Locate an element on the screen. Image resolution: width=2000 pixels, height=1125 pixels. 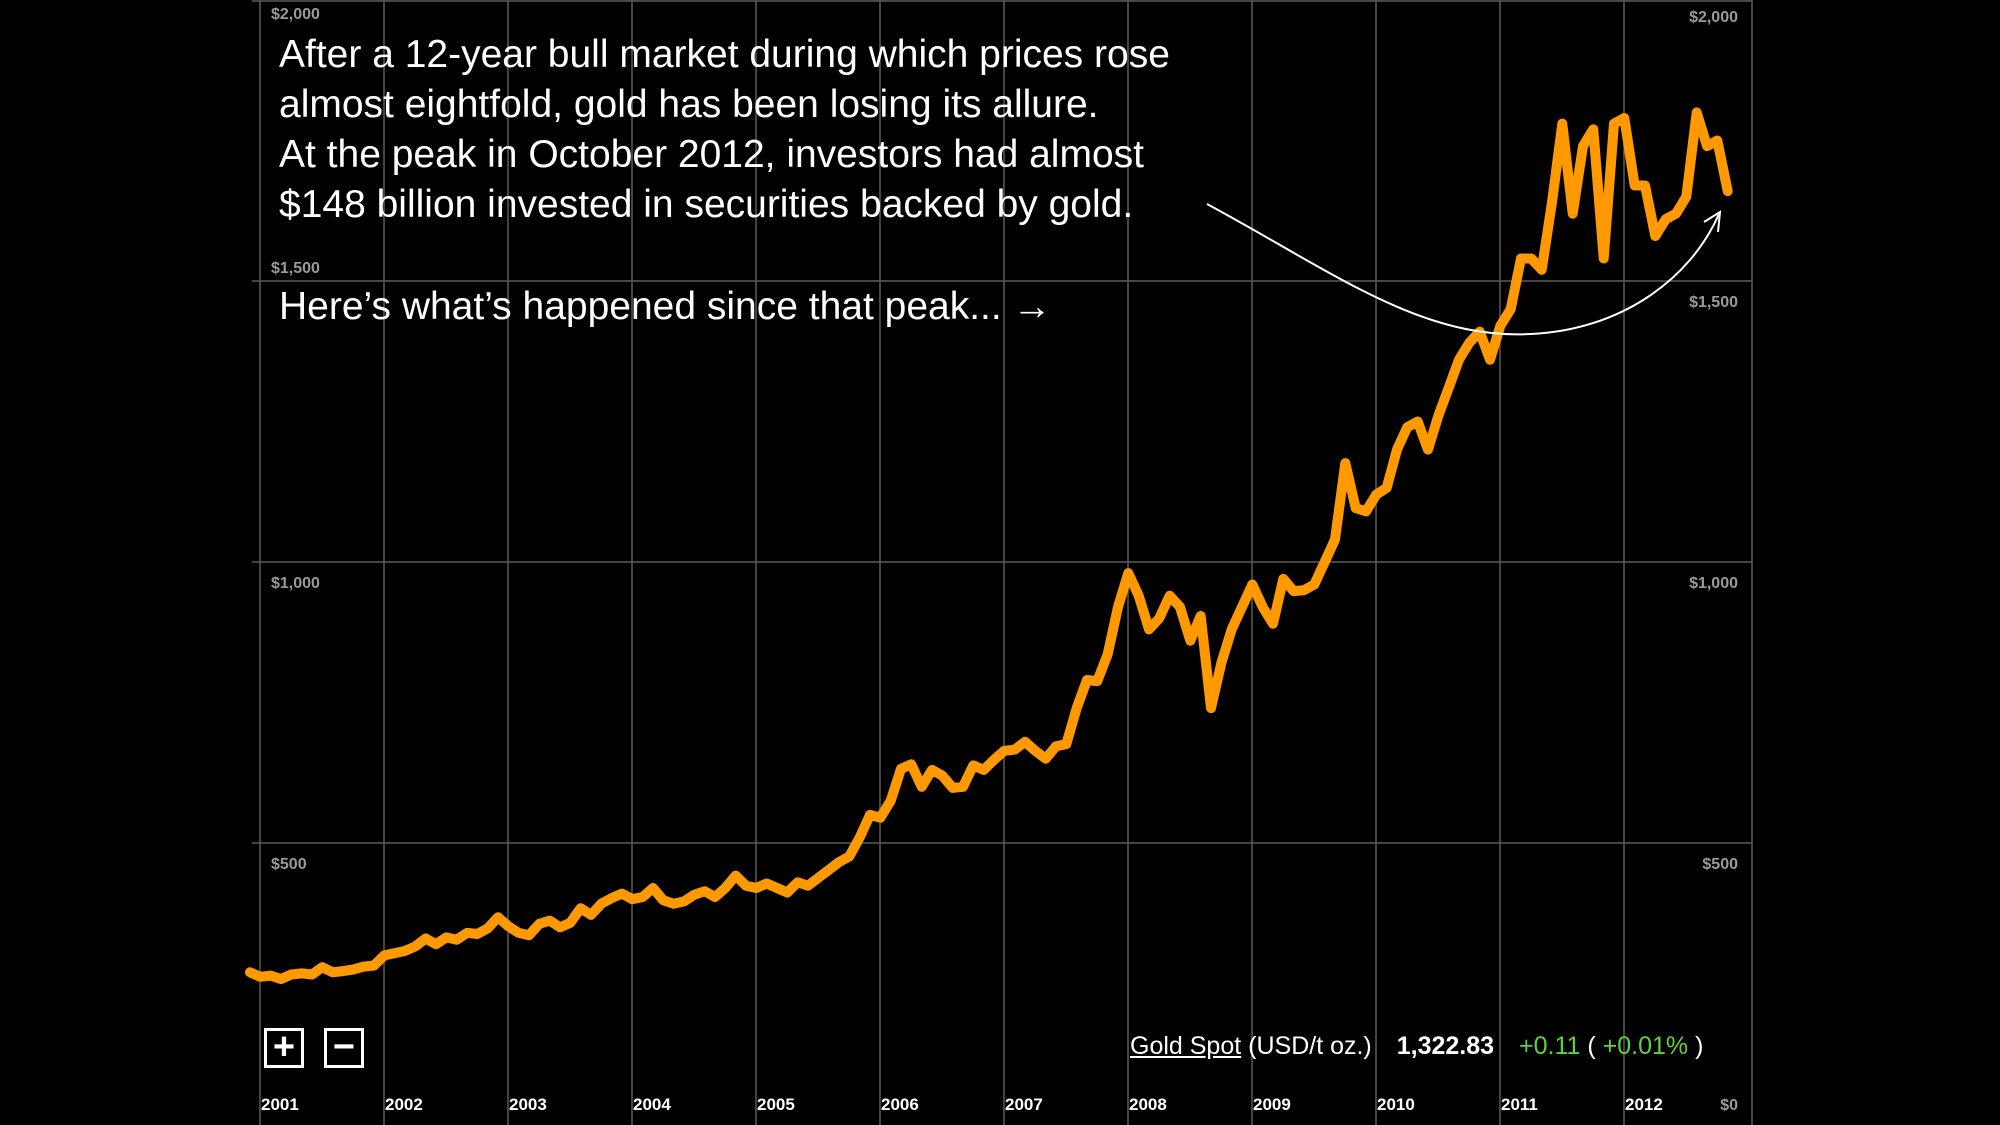
paren-close: ) is located at coordinates (1699, 1046).